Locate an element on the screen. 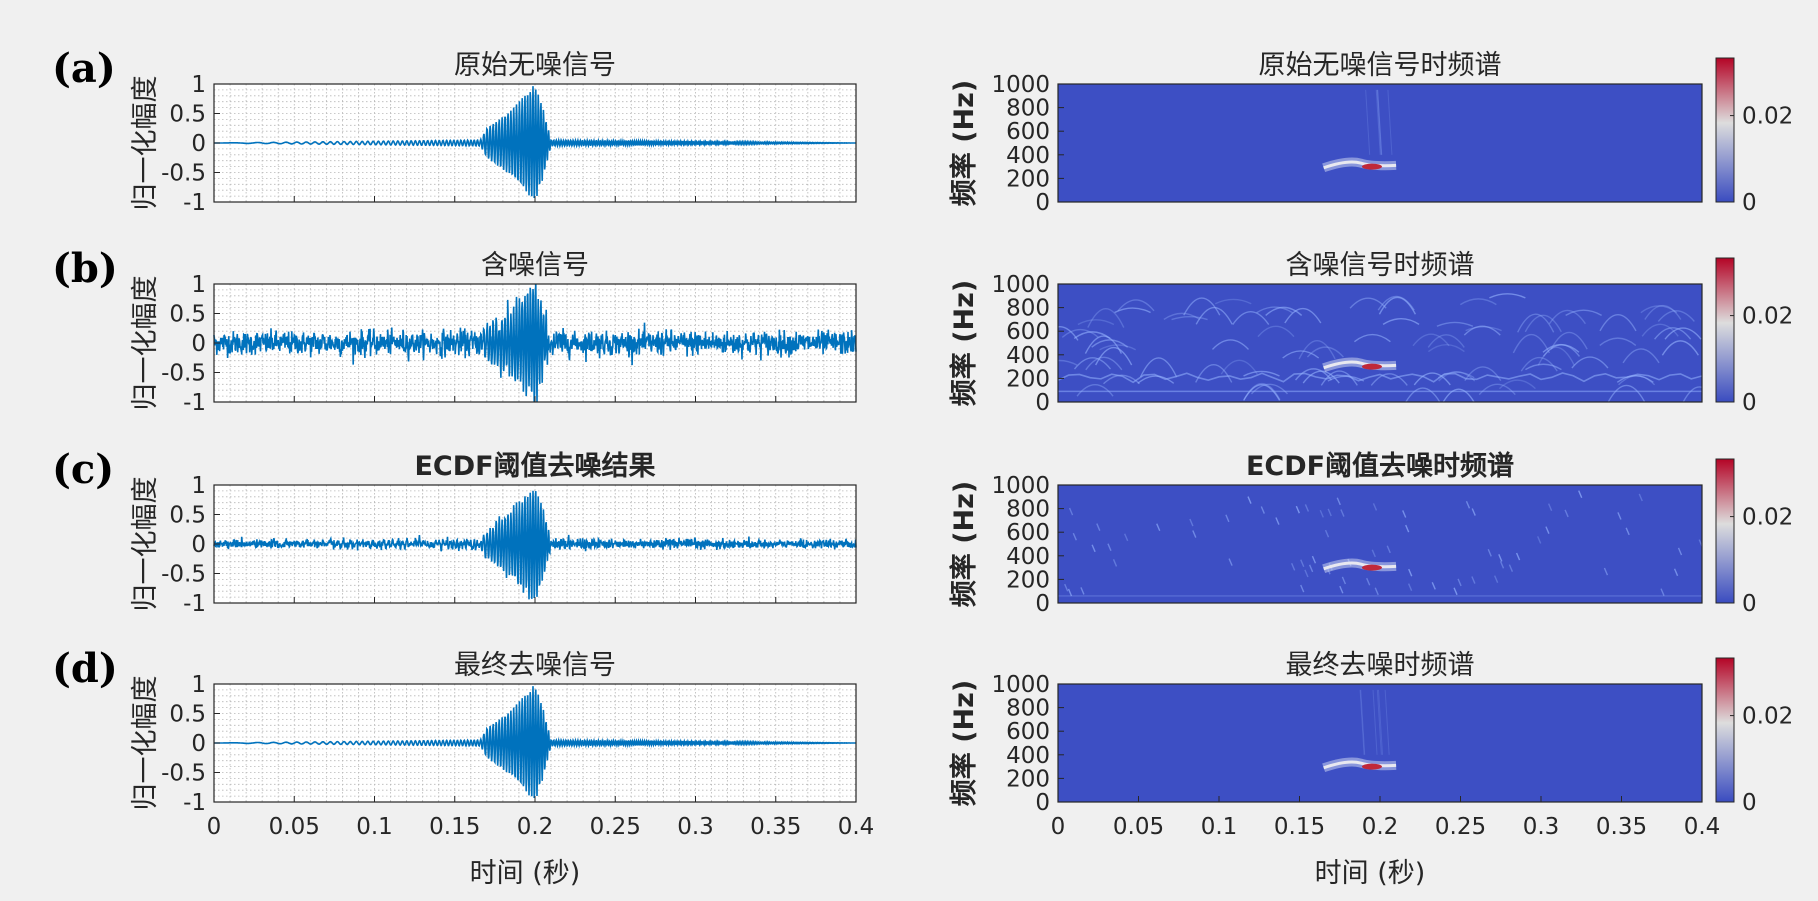 The height and width of the screenshot is (901, 1818). panel-title: ECDF阈值去噪时频谱 is located at coordinates (1380, 466).